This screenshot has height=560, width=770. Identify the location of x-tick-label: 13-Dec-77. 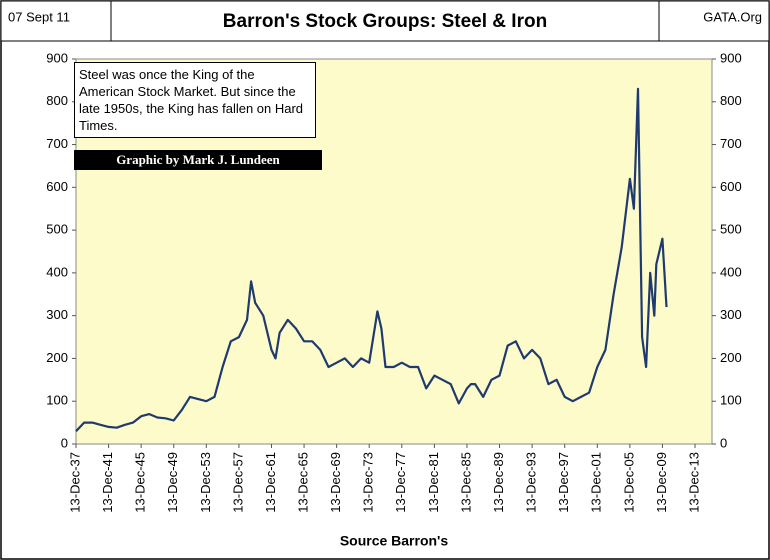
(400, 482).